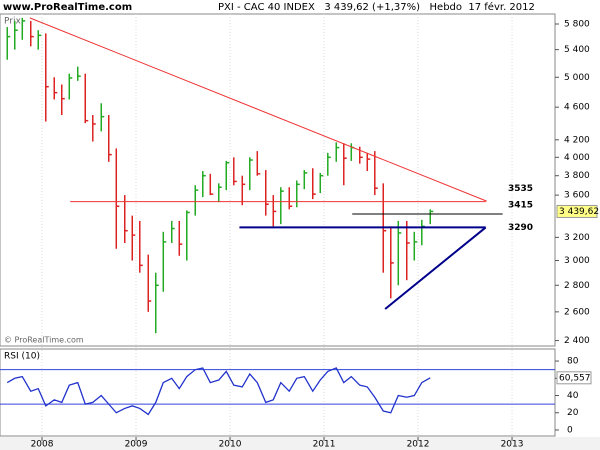 The image size is (600, 450). What do you see at coordinates (435, 268) in the screenshot?
I see `trend-line` at bounding box center [435, 268].